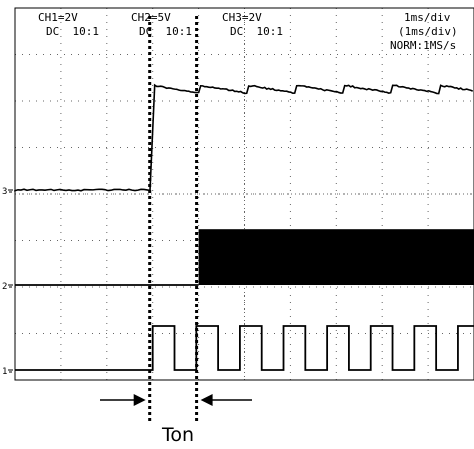 The width and height of the screenshot is (474, 449). I want to click on ch3-coupling-label: DC 10:1, so click(256, 32).